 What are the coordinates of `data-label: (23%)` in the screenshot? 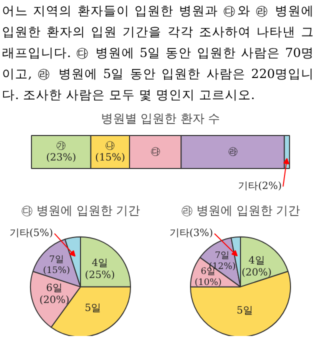 It's located at (61, 158).